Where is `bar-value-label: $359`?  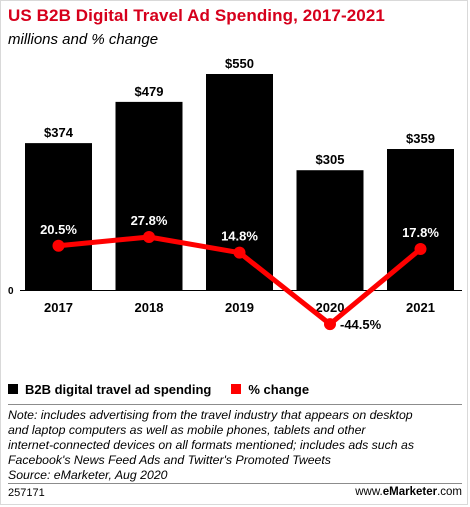
bar-value-label: $359 is located at coordinates (420, 138).